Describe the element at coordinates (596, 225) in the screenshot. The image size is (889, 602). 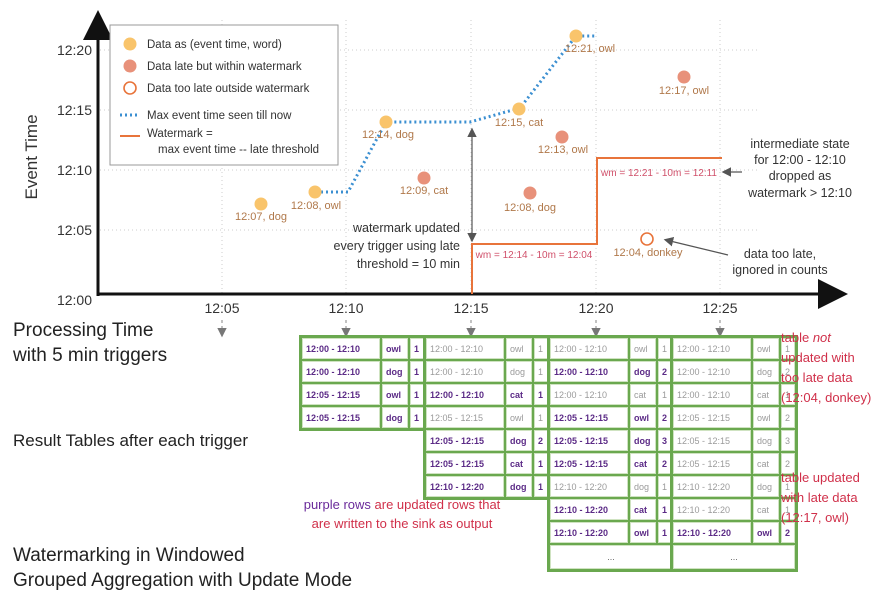
I see `watermark-line` at that location.